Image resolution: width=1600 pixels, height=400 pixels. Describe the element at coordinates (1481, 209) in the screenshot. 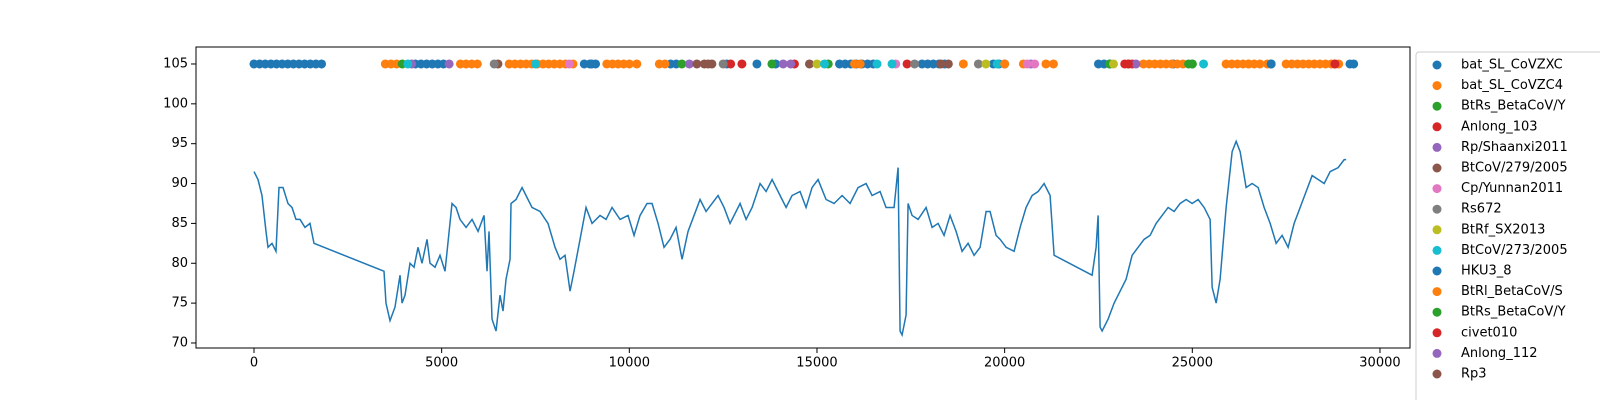

I see `legend-label: Rs672` at that location.